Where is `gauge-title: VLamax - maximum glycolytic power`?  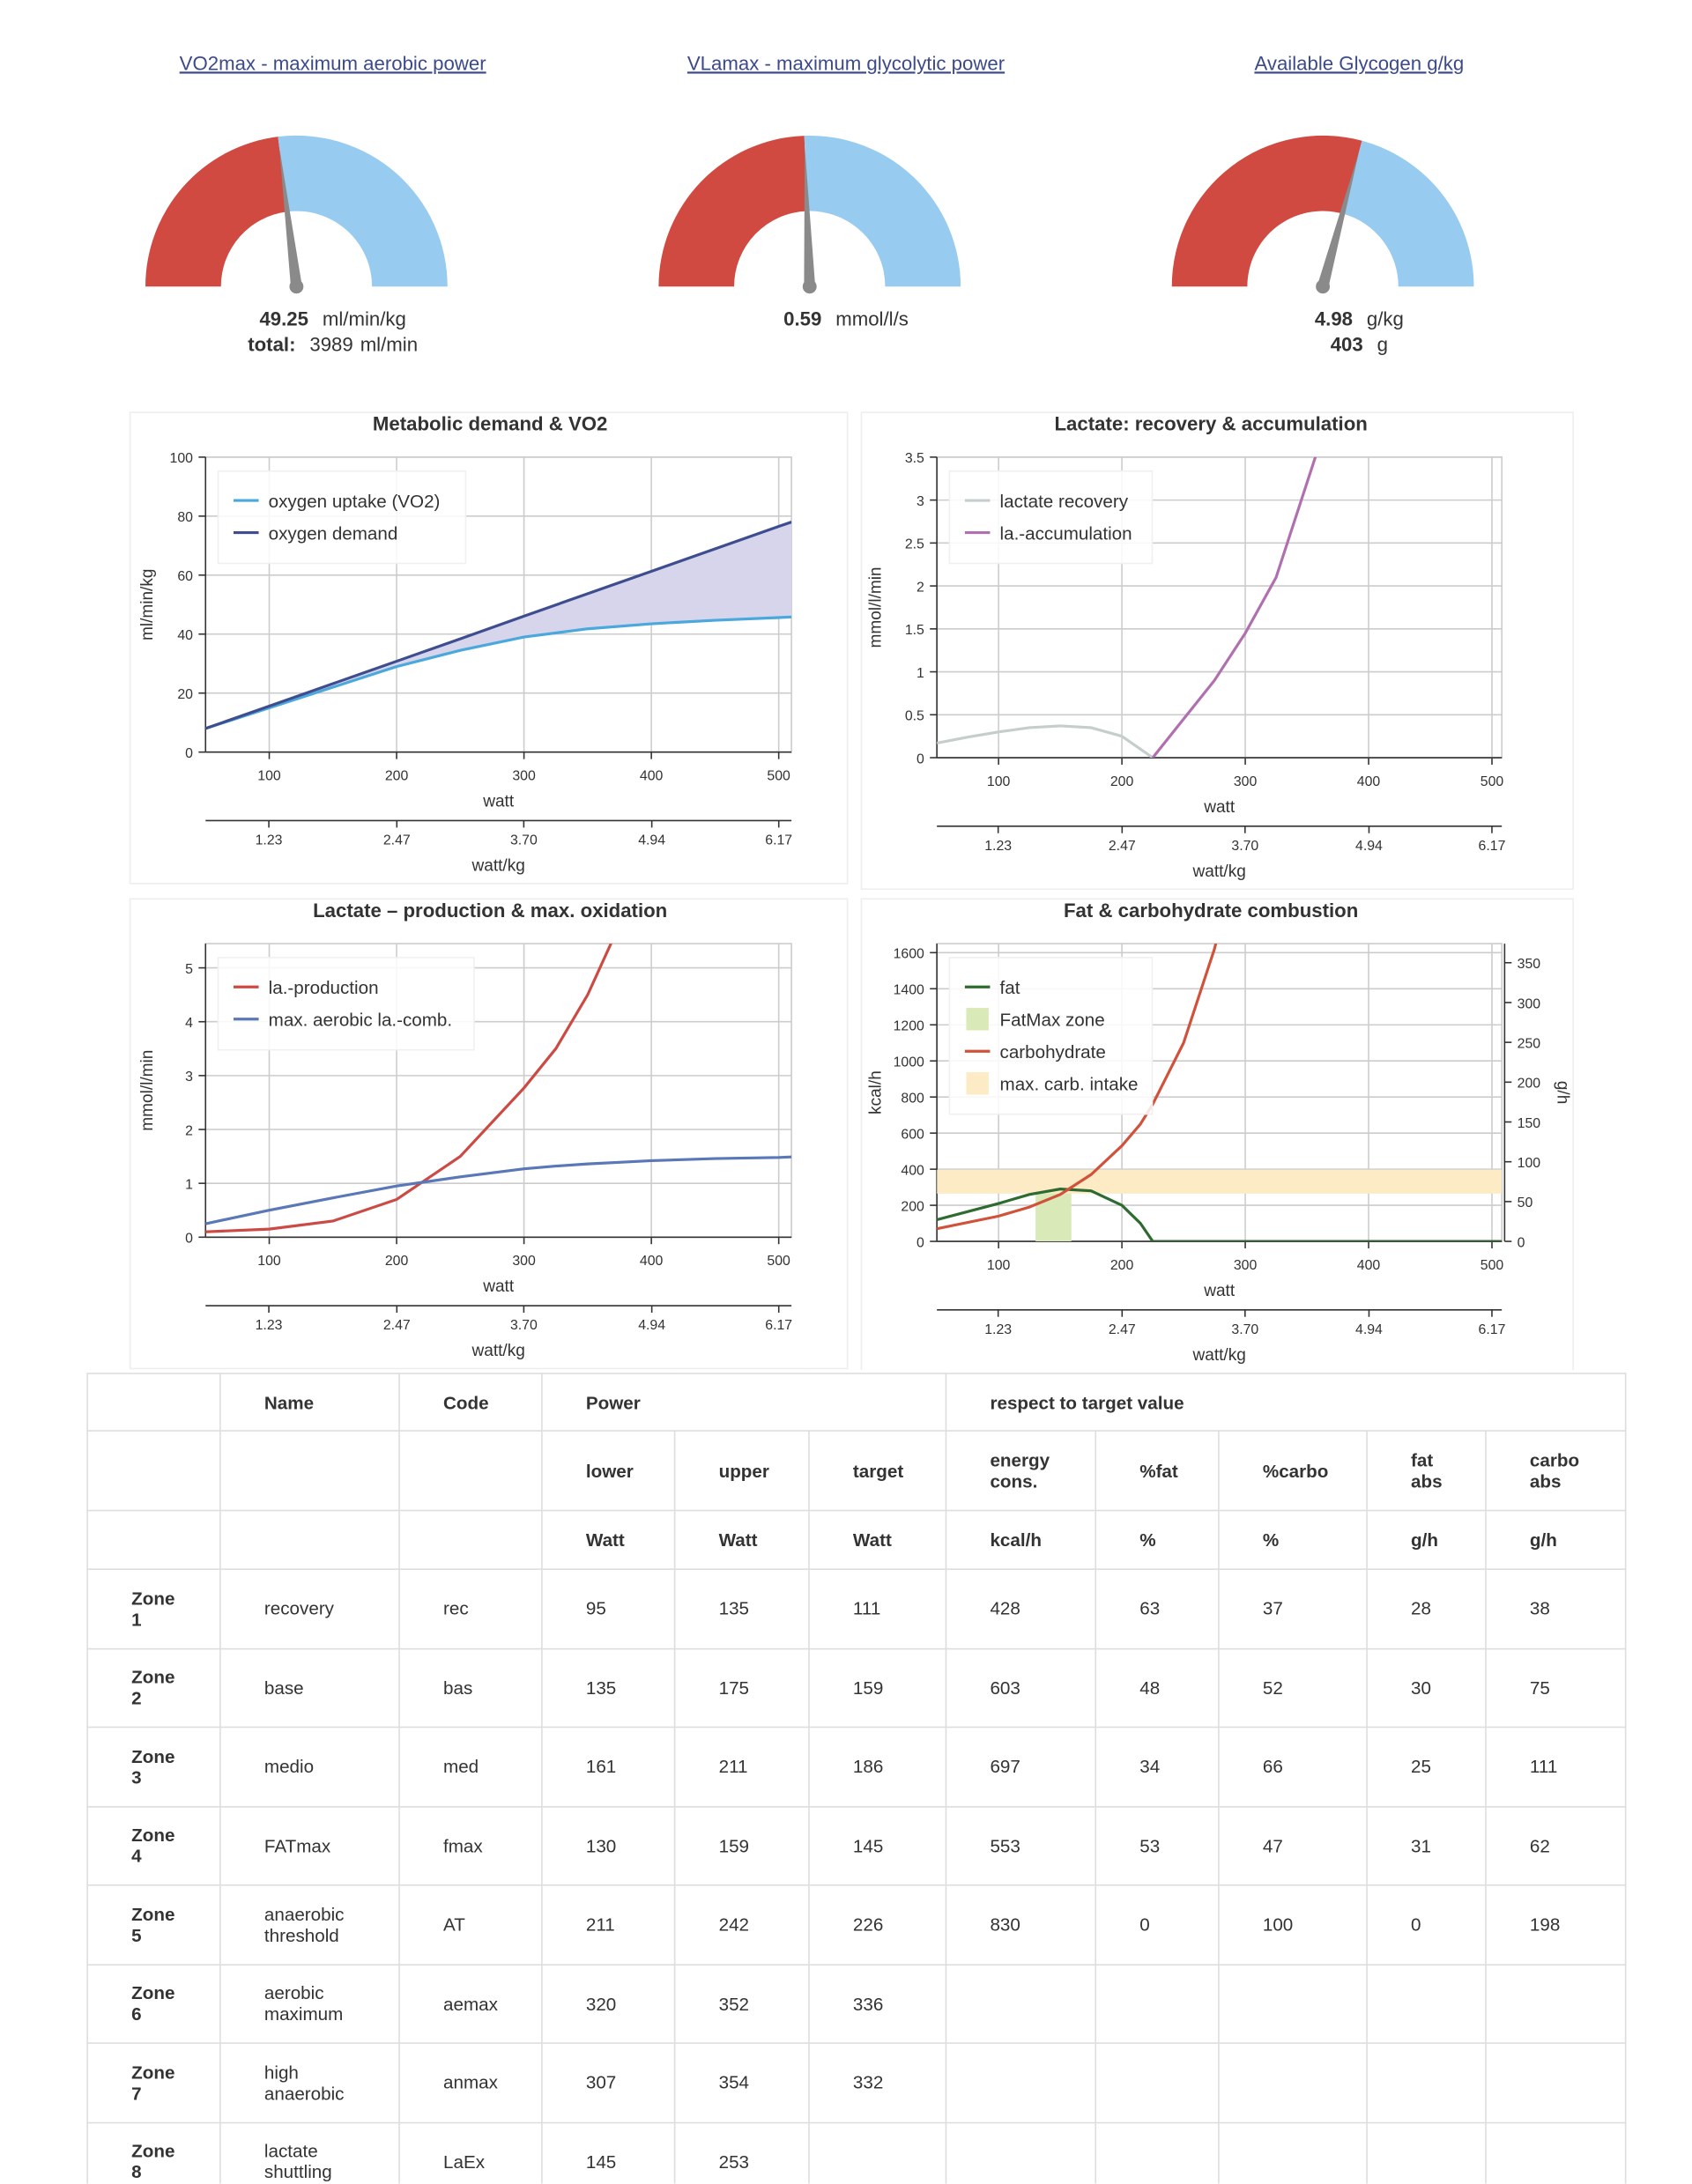 gauge-title: VLamax - maximum glycolytic power is located at coordinates (847, 63).